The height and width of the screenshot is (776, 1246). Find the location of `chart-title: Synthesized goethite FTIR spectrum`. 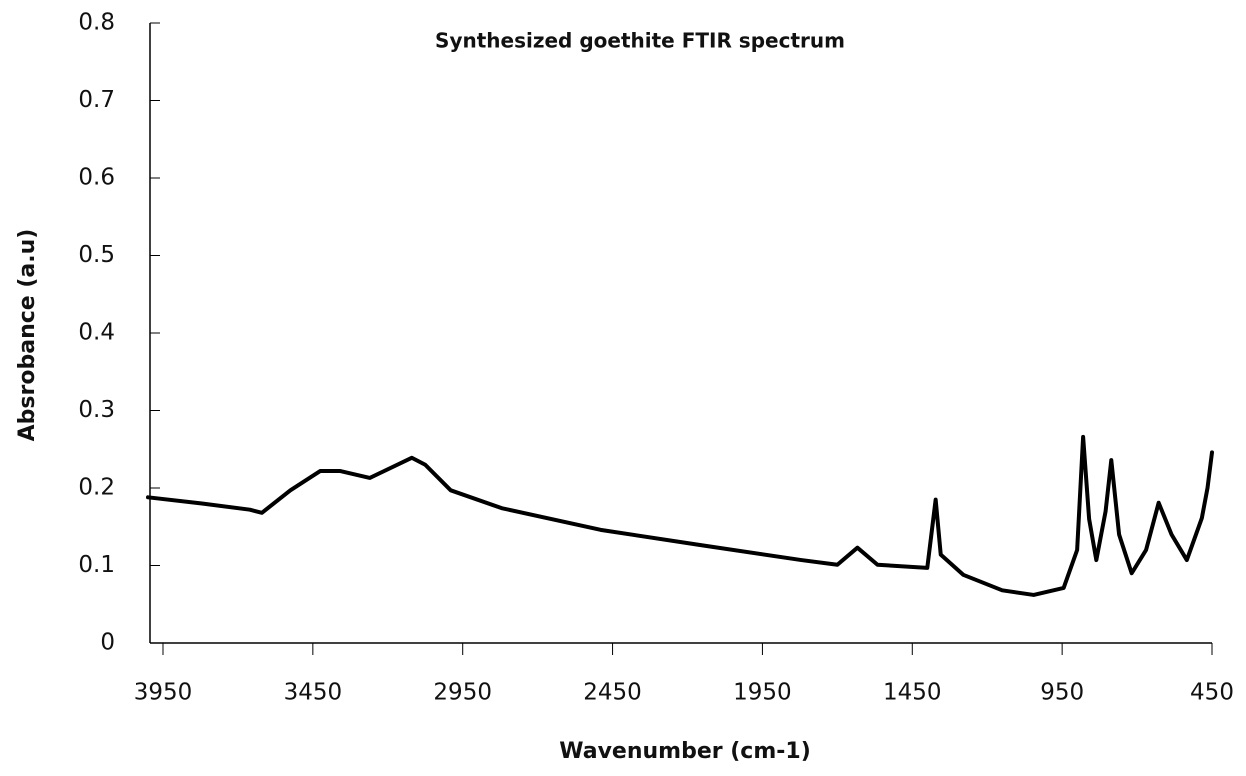

chart-title: Synthesized goethite FTIR spectrum is located at coordinates (640, 41).